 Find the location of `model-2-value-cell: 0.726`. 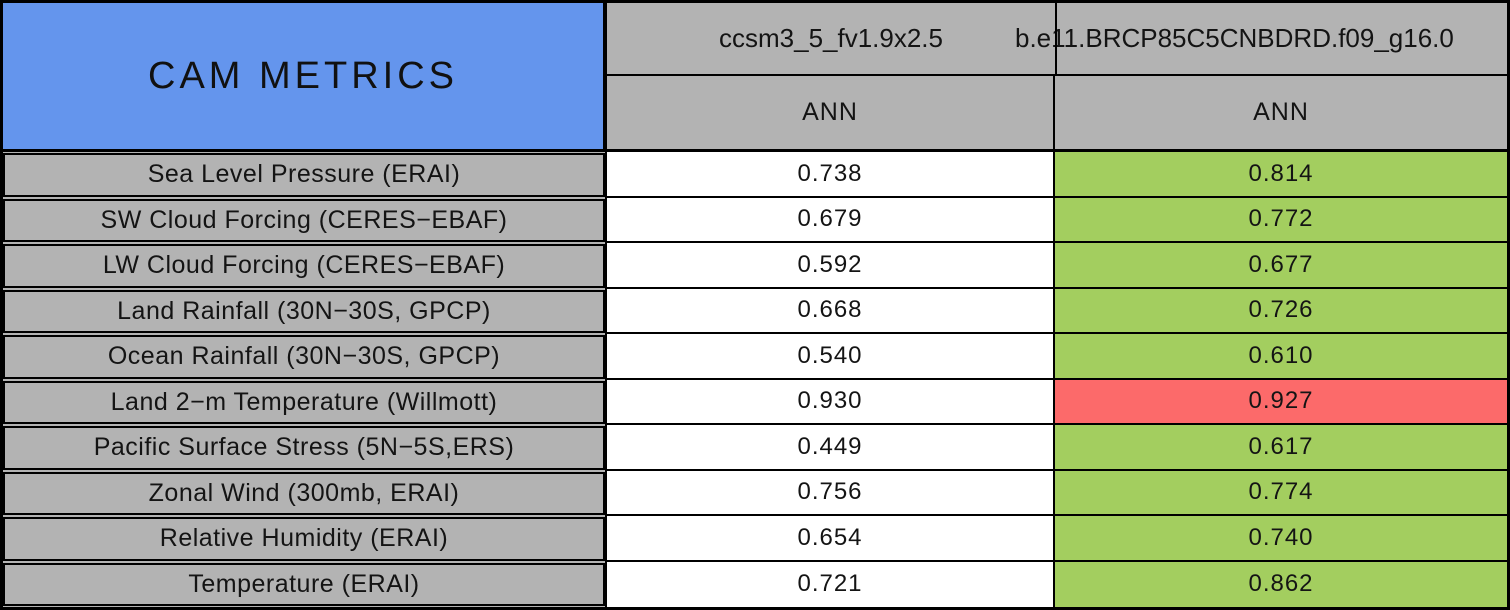

model-2-value-cell: 0.726 is located at coordinates (1281, 311).